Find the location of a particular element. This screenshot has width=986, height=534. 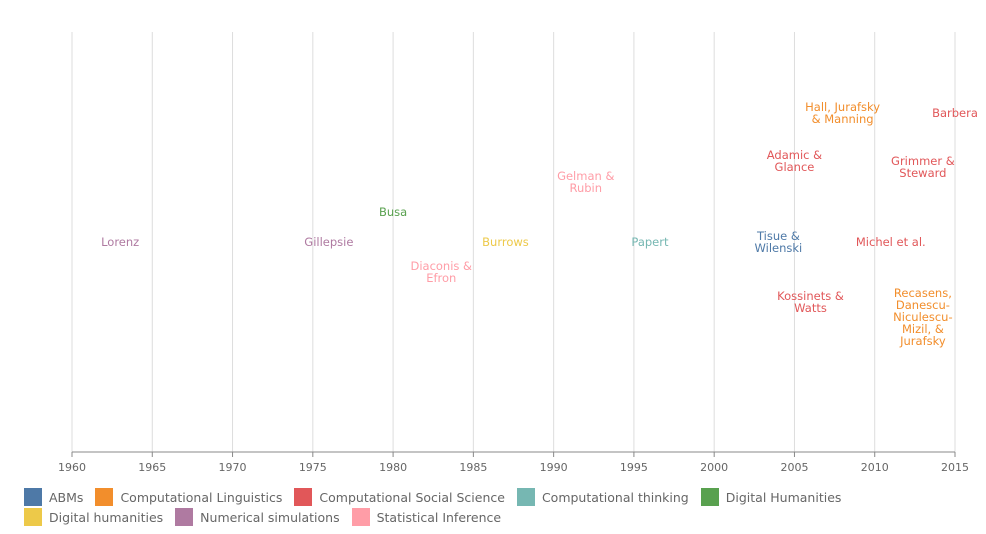

event-label-line: Gillepsie is located at coordinates (328, 242).